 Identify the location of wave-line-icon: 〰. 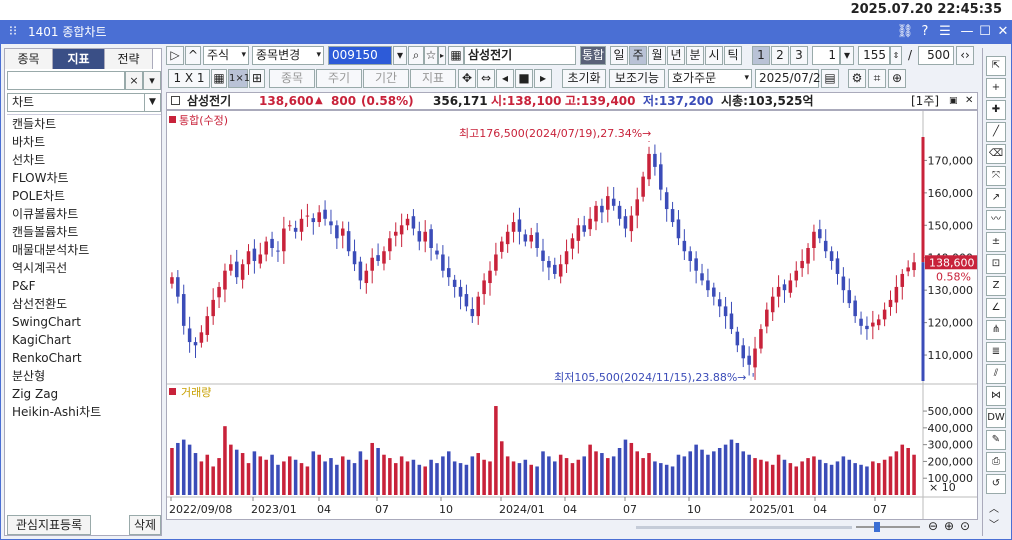
(996, 220).